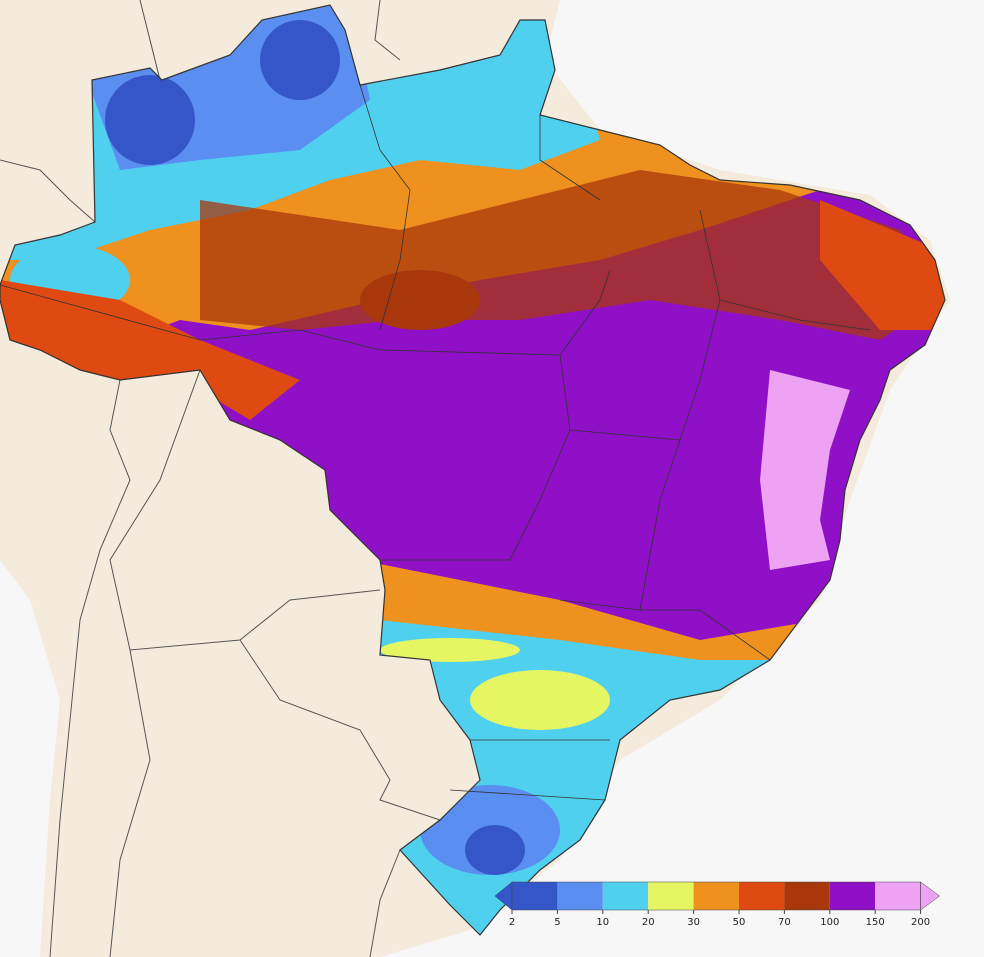  I want to click on legend-tick-label: 10, so click(602, 922).